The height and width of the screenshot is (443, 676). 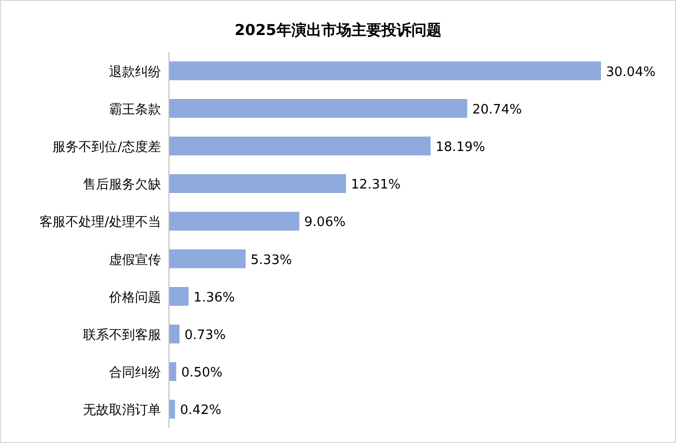 I want to click on y-tick-label: 联系不到客服, so click(x=122, y=335).